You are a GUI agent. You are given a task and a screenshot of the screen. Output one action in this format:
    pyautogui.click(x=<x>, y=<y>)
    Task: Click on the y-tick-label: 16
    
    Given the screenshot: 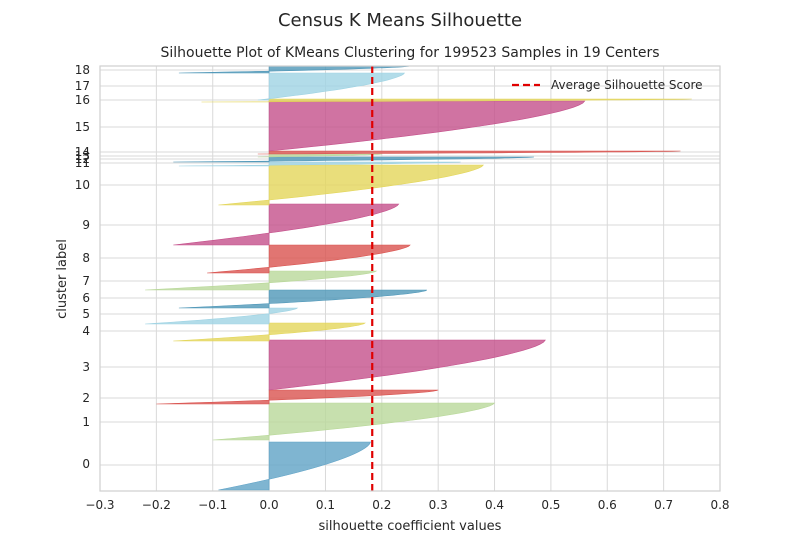 What is the action you would take?
    pyautogui.click(x=82, y=100)
    